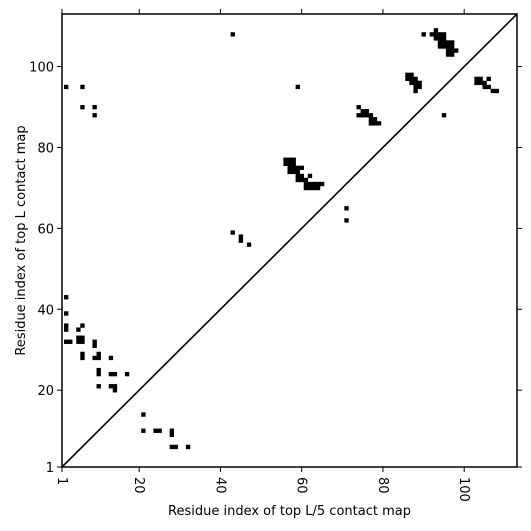 This screenshot has height=531, width=531. Describe the element at coordinates (45, 391) in the screenshot. I see `y-tick-label: 20` at that location.